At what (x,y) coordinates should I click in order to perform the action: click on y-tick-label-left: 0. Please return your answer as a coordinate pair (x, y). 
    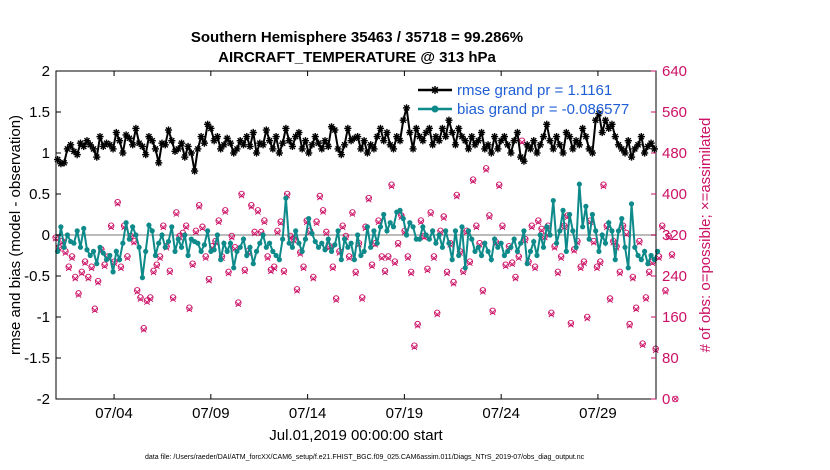
    Looking at the image, I should click on (46, 235).